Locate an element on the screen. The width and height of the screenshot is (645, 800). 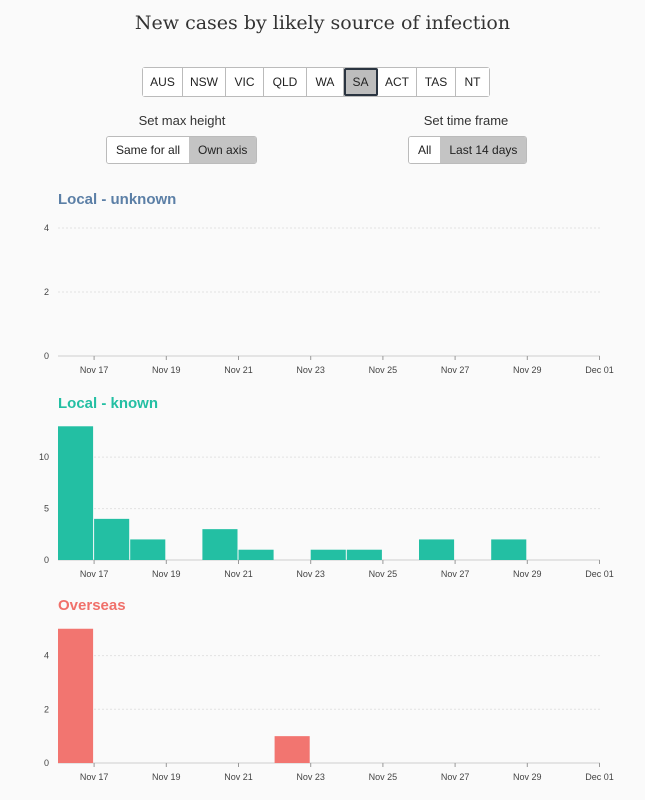
max-height-toggle: Same for all Own axis is located at coordinates (182, 150).